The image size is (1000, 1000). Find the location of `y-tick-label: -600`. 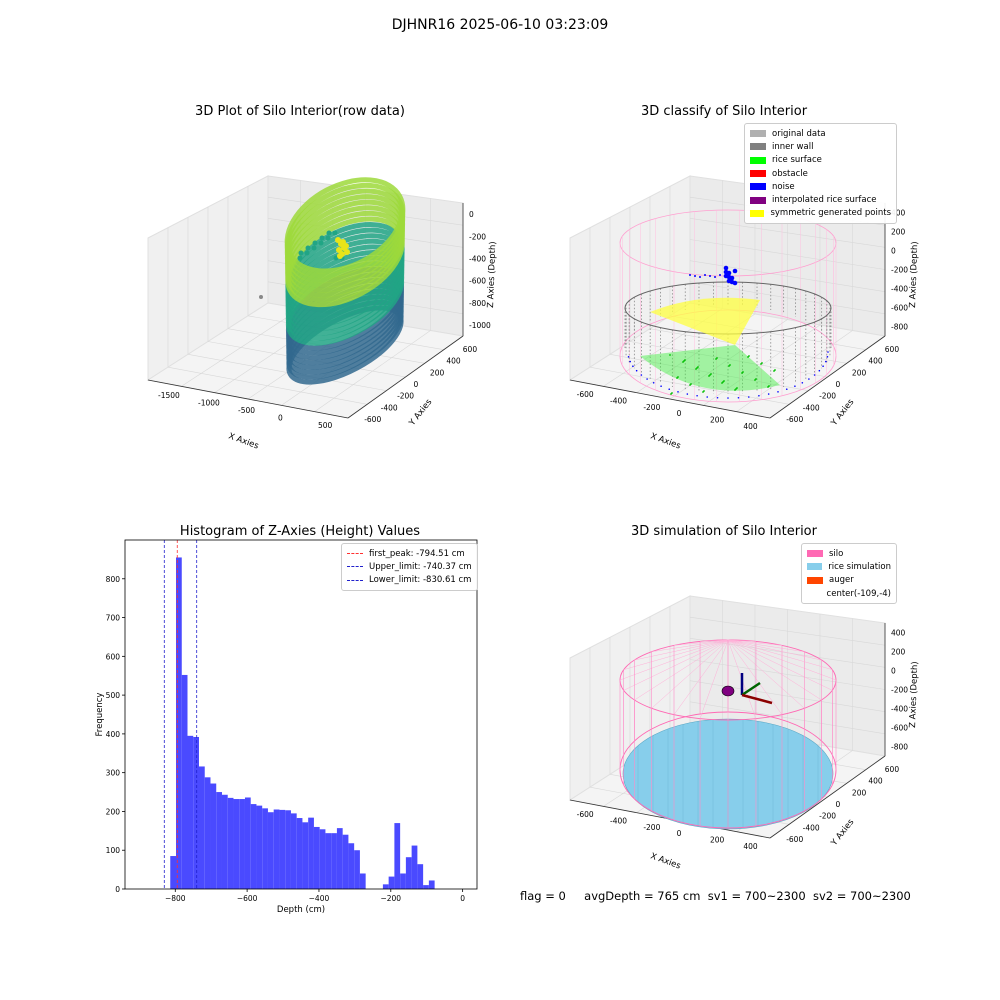

y-tick-label: -600 is located at coordinates (794, 419).